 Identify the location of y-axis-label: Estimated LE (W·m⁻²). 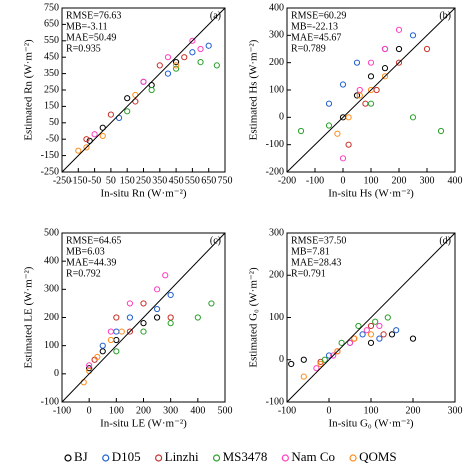
(29, 317).